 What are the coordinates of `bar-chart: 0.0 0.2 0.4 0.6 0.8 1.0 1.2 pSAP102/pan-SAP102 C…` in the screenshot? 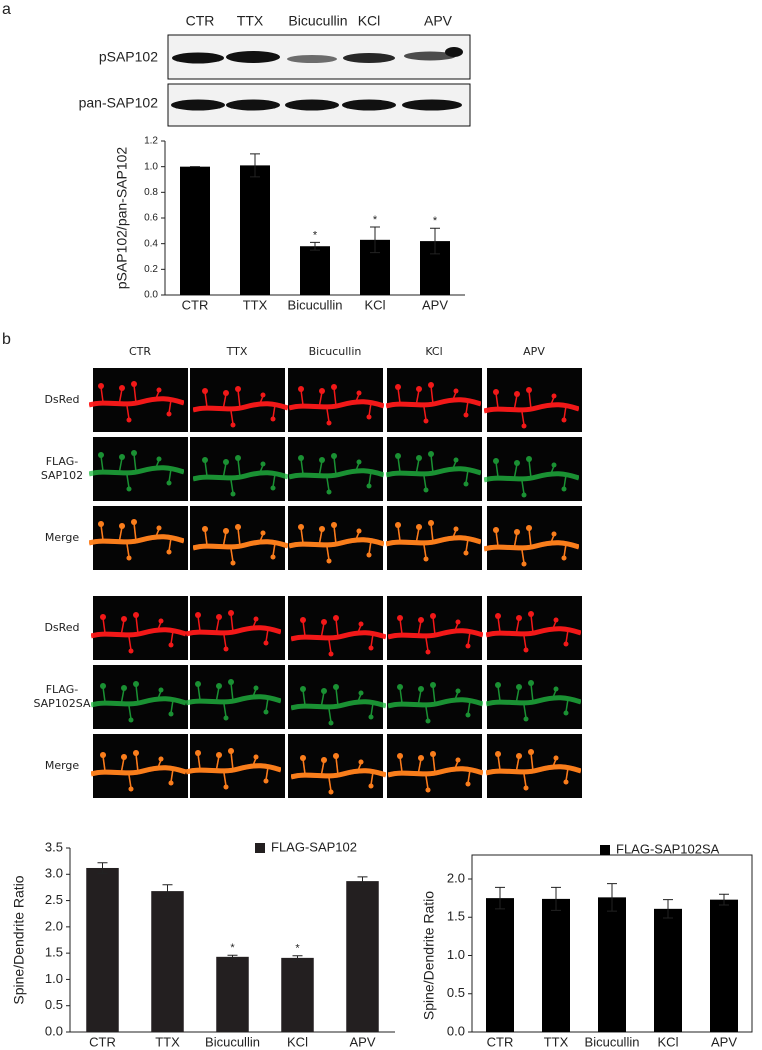 It's located at (289, 224).